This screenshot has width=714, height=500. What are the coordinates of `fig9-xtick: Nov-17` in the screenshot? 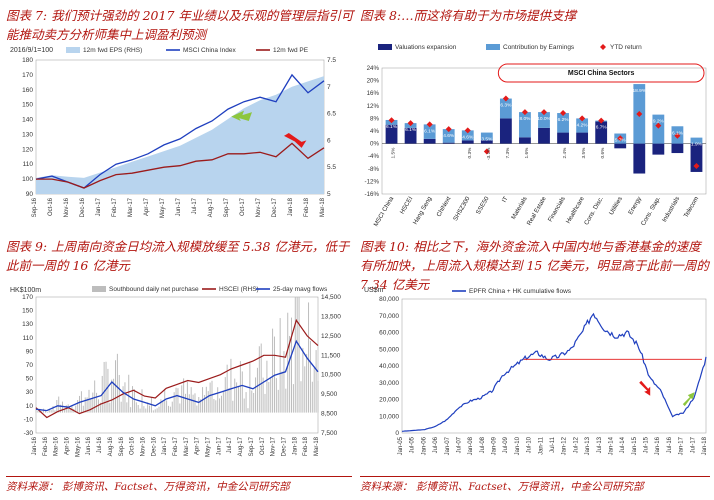 It's located at (274, 446).